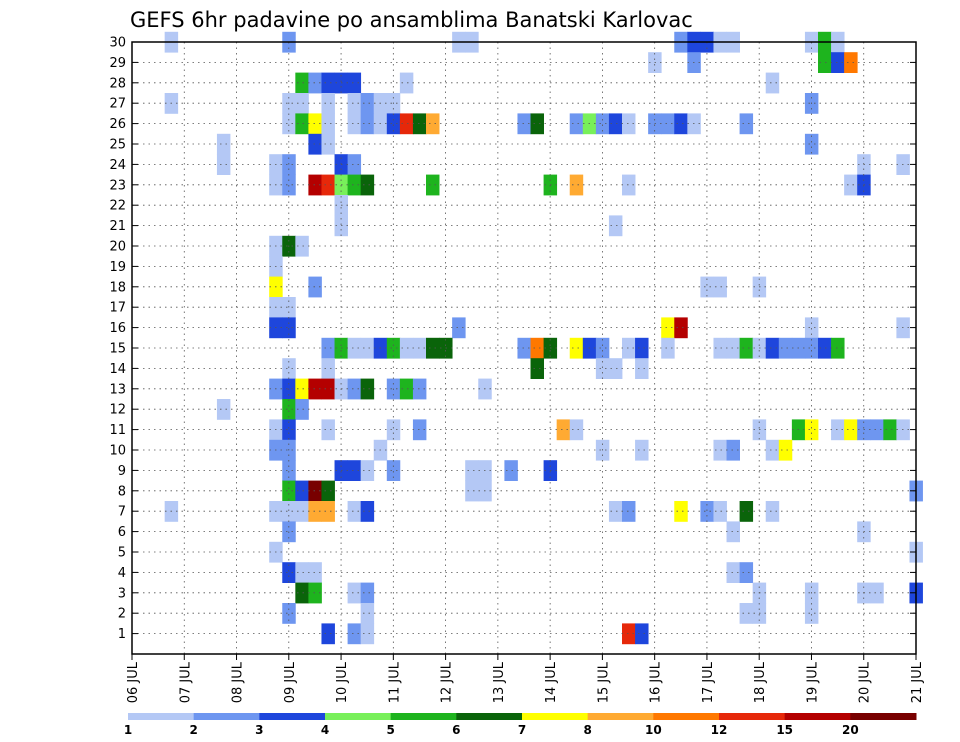 The image size is (960, 742). What do you see at coordinates (117, 308) in the screenshot?
I see `y-tick-label: 17` at bounding box center [117, 308].